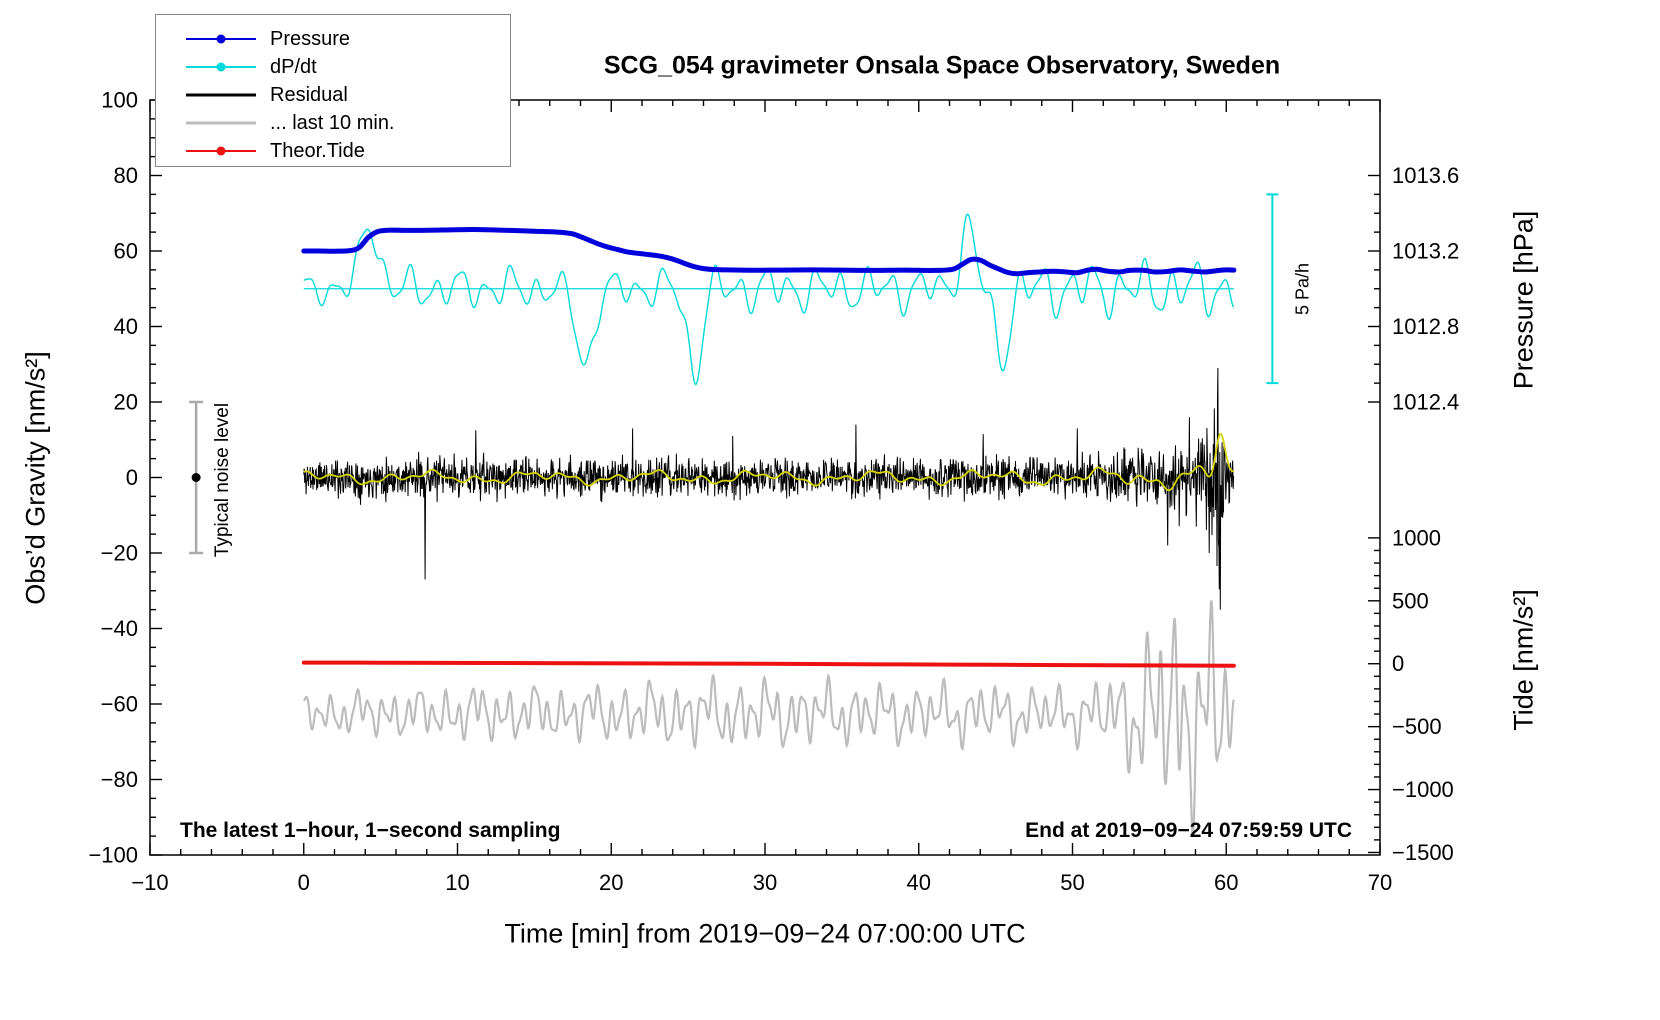 The height and width of the screenshot is (1020, 1660). Describe the element at coordinates (126, 175) in the screenshot. I see `svg-text: 80` at that location.